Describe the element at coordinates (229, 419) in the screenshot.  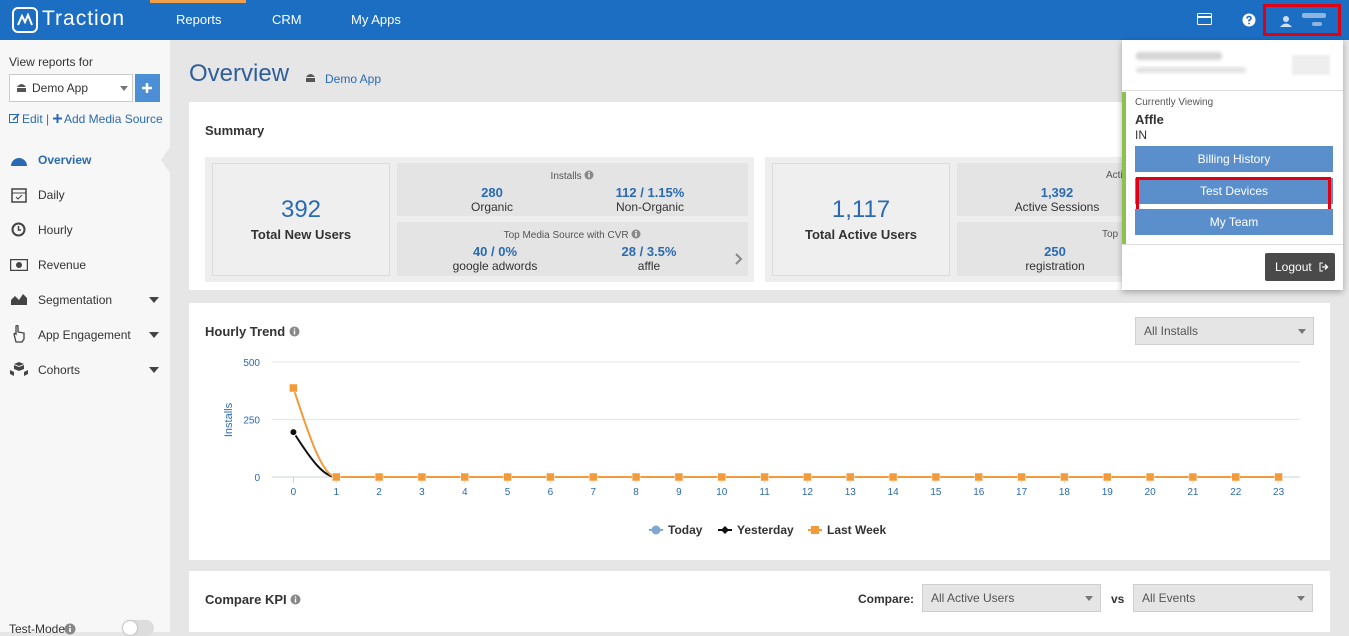
I see `y-axis-label: Installs` at that location.